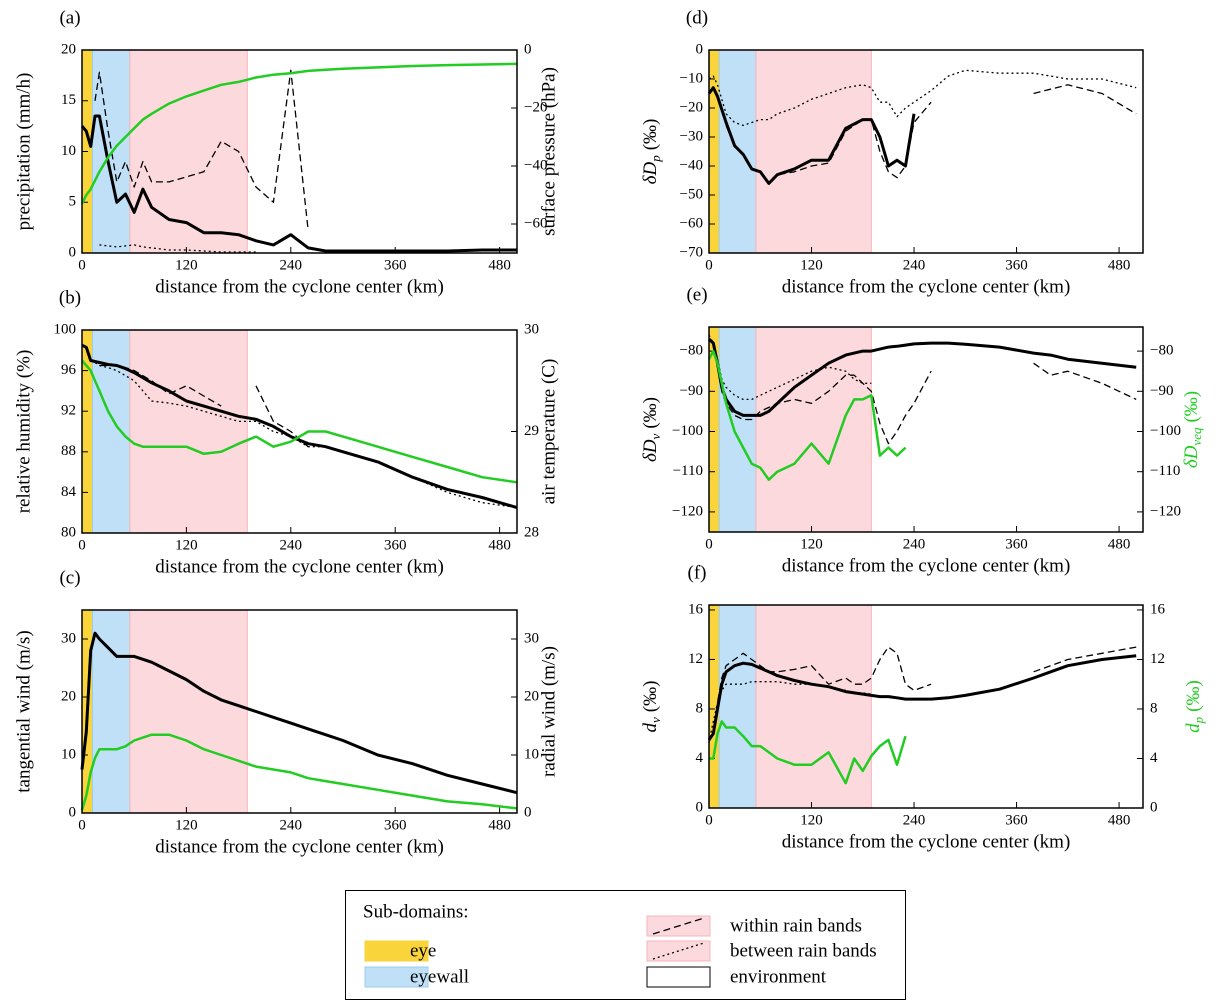 The width and height of the screenshot is (1226, 1000). I want to click on axis-label: radial wind (m/s), so click(548, 711).